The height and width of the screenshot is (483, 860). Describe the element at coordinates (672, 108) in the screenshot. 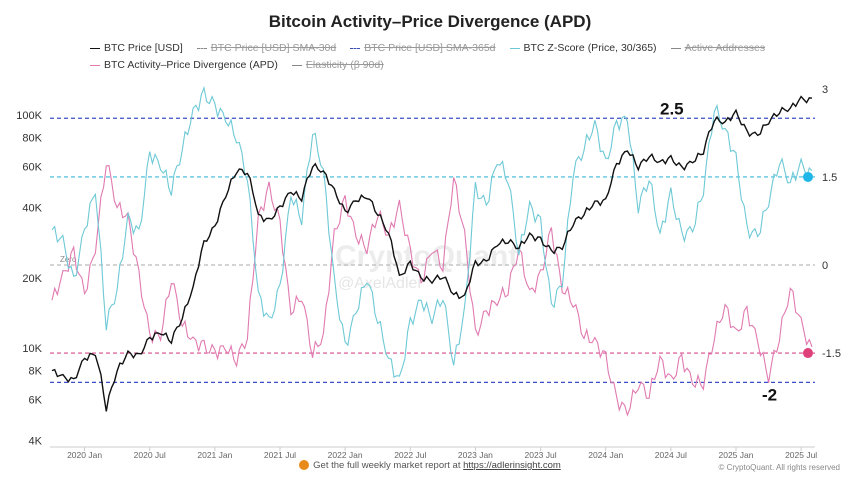

I see `reference-label: 2.5` at that location.